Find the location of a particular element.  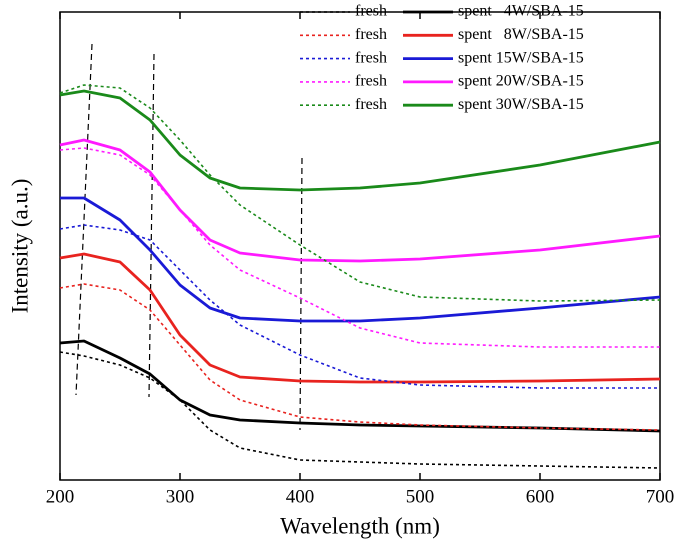

legend-label: spent 15W/SBA-15 is located at coordinates (521, 57).